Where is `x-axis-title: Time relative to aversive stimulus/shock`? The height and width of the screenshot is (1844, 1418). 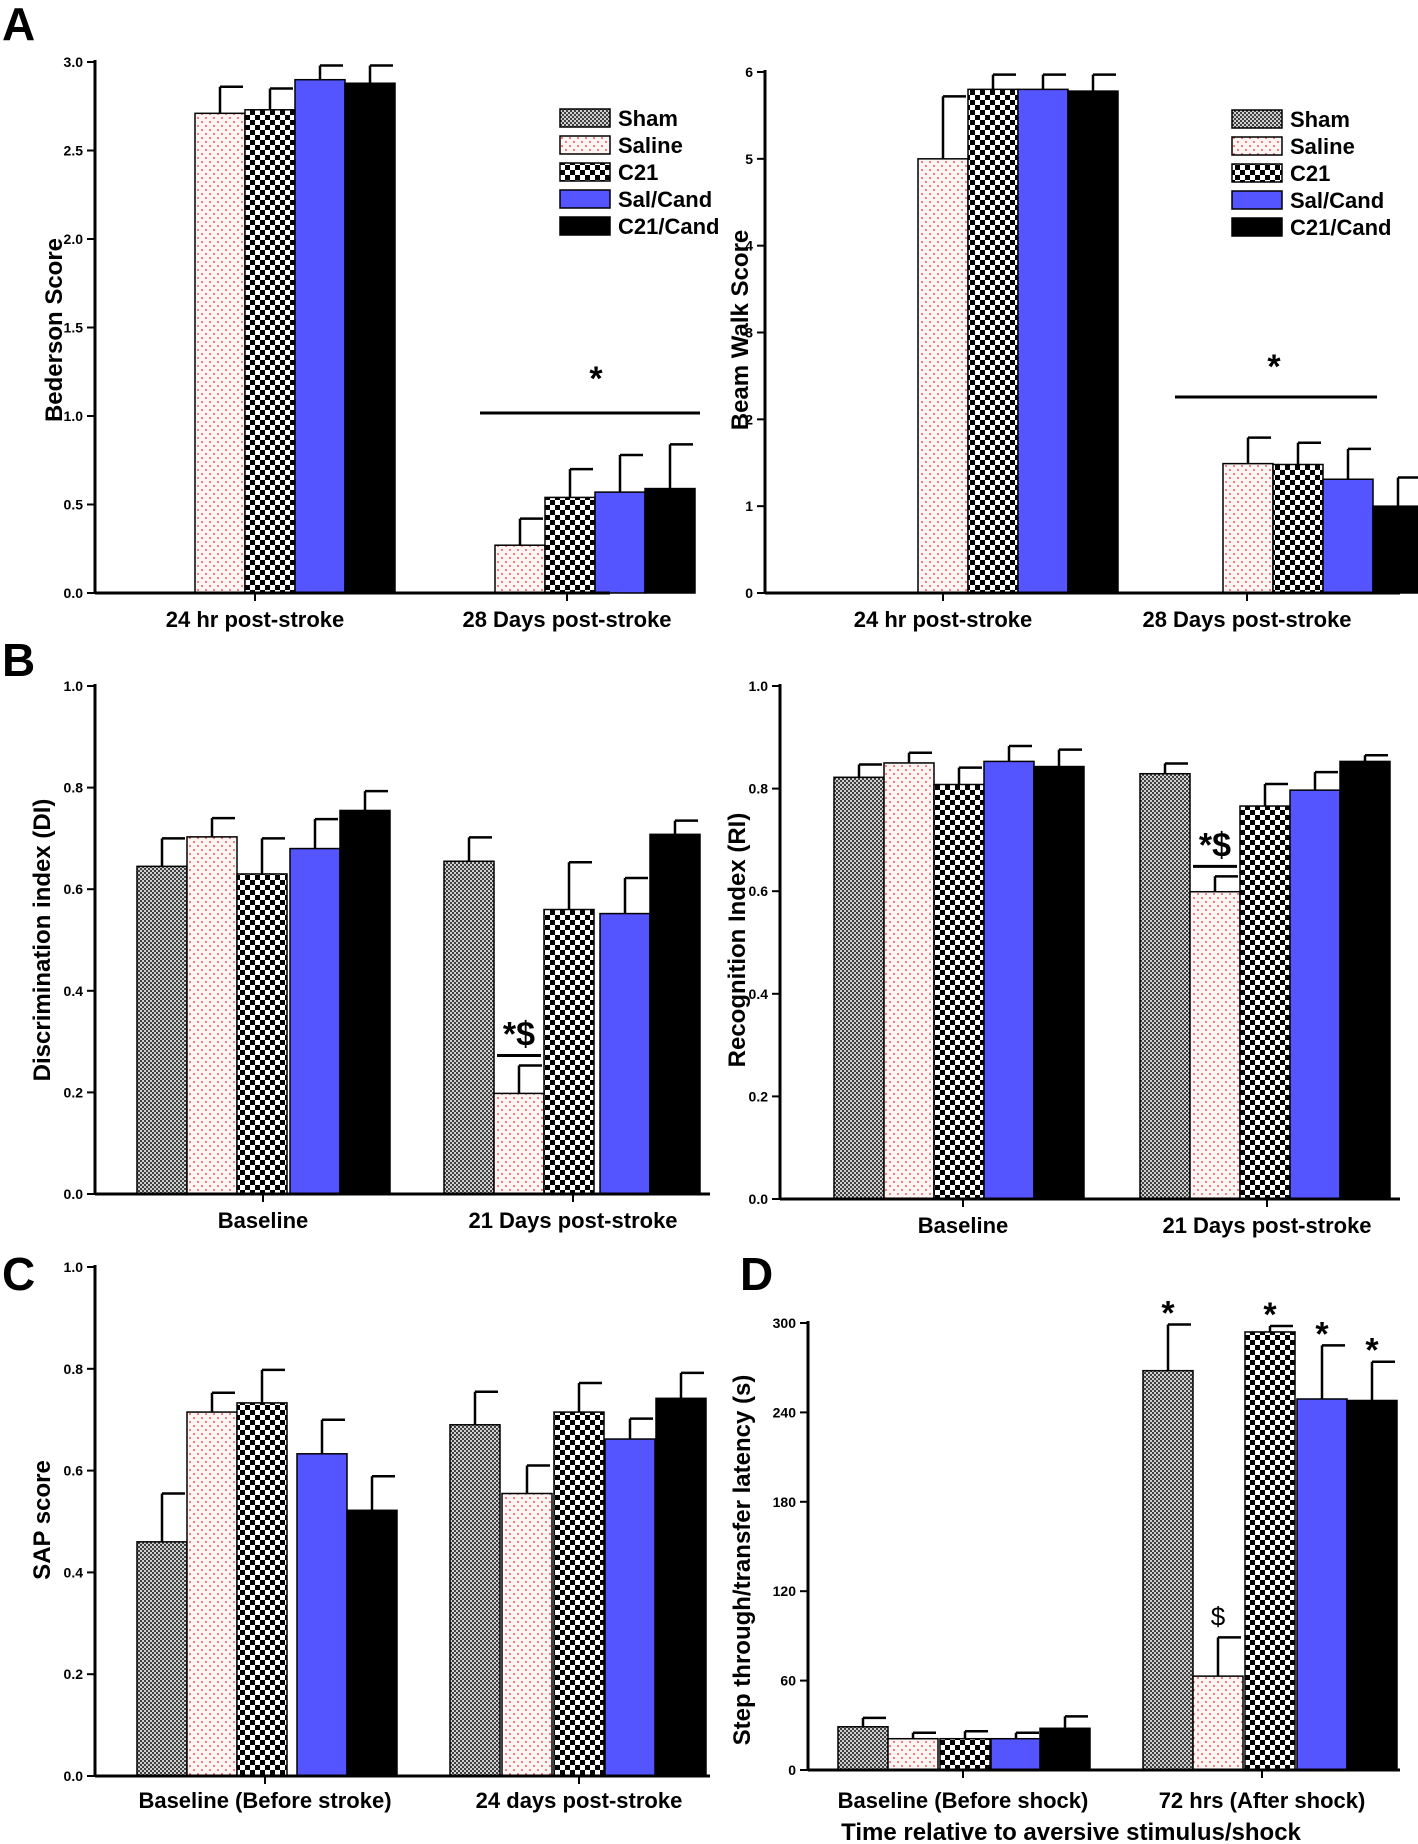
x-axis-title: Time relative to aversive stimulus/shock is located at coordinates (1071, 1831).